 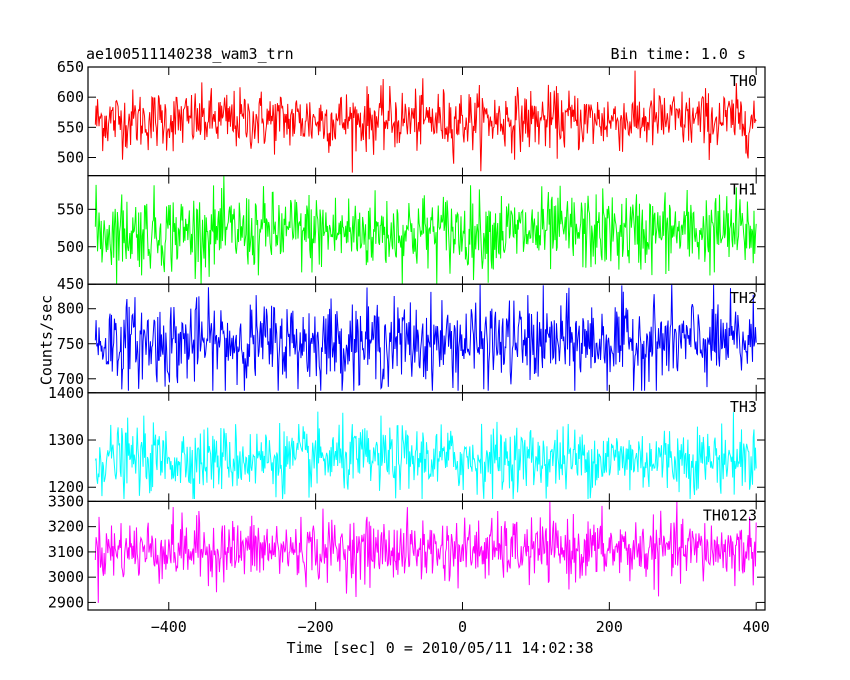 I want to click on y-tick-label: 800, so click(x=70, y=309).